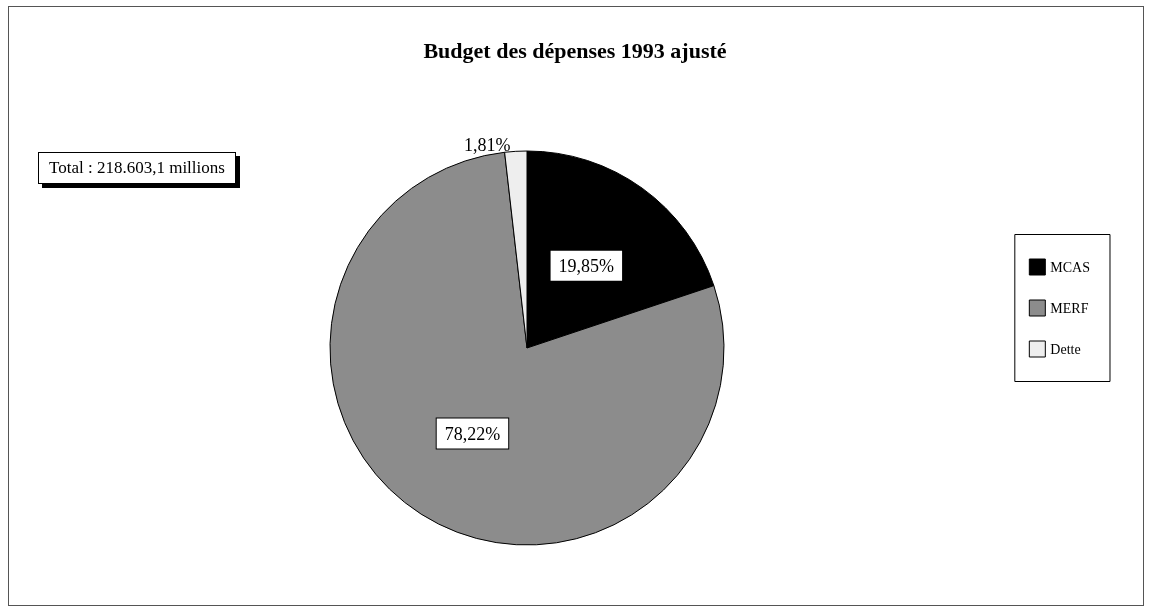 This screenshot has height=616, width=1150. I want to click on chart-title: Budget des dépenses 1993 ajusté, so click(575, 50).